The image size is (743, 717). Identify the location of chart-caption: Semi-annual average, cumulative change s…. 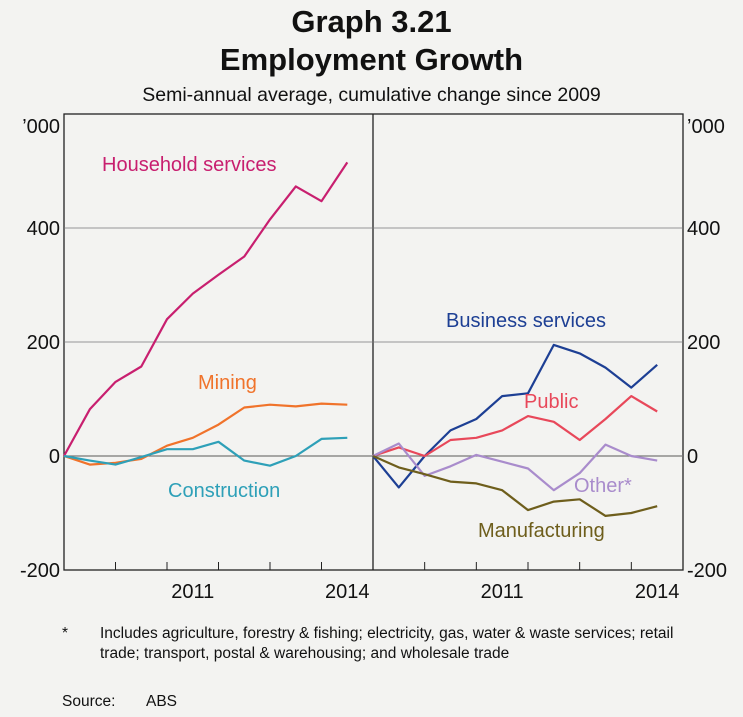
(371, 95).